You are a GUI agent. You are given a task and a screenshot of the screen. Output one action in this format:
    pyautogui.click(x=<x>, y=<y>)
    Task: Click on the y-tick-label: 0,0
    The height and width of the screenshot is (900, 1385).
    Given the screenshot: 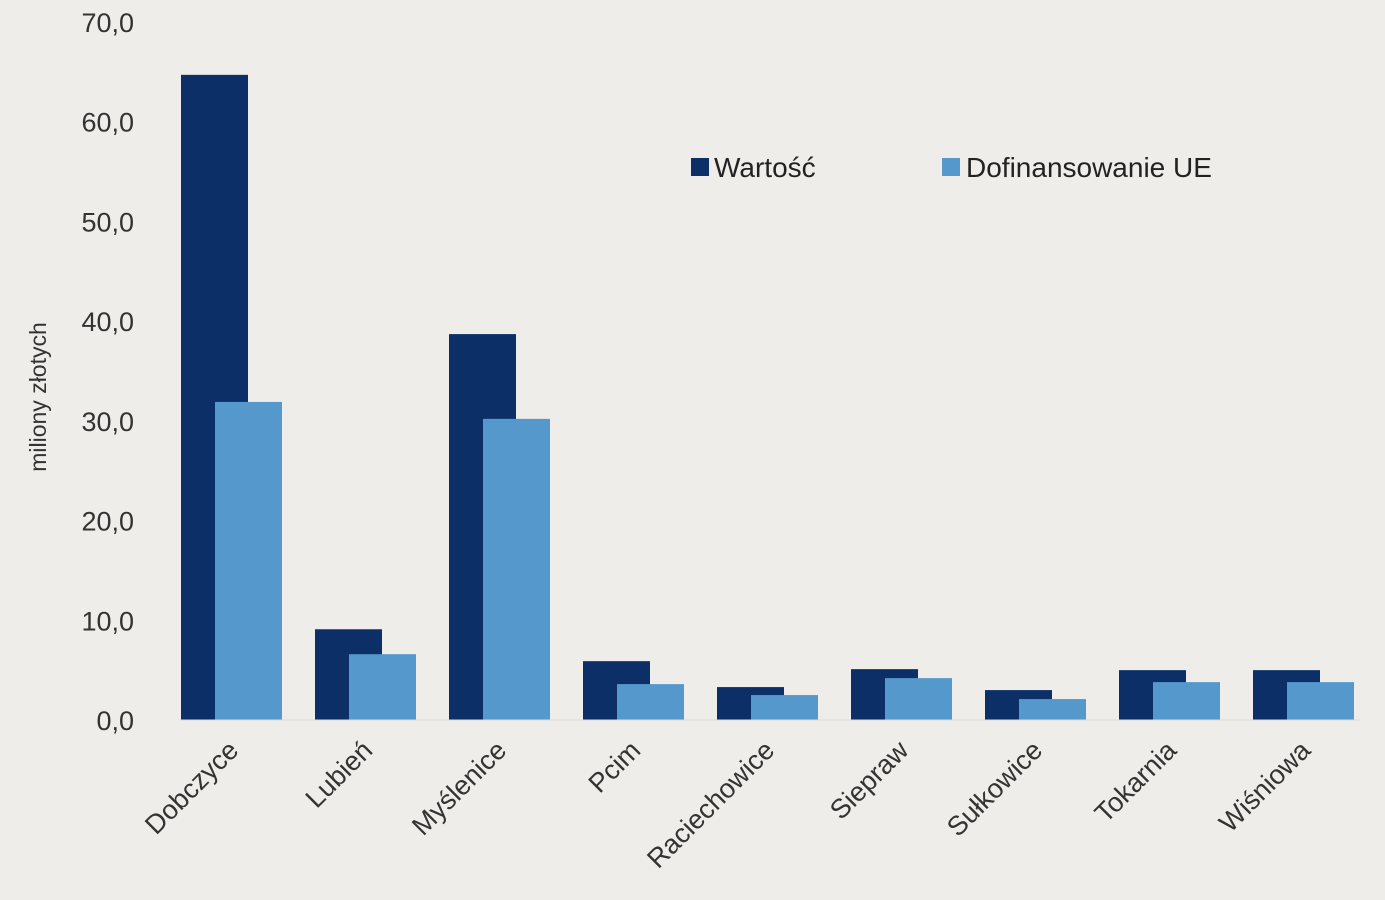 What is the action you would take?
    pyautogui.click(x=115, y=721)
    